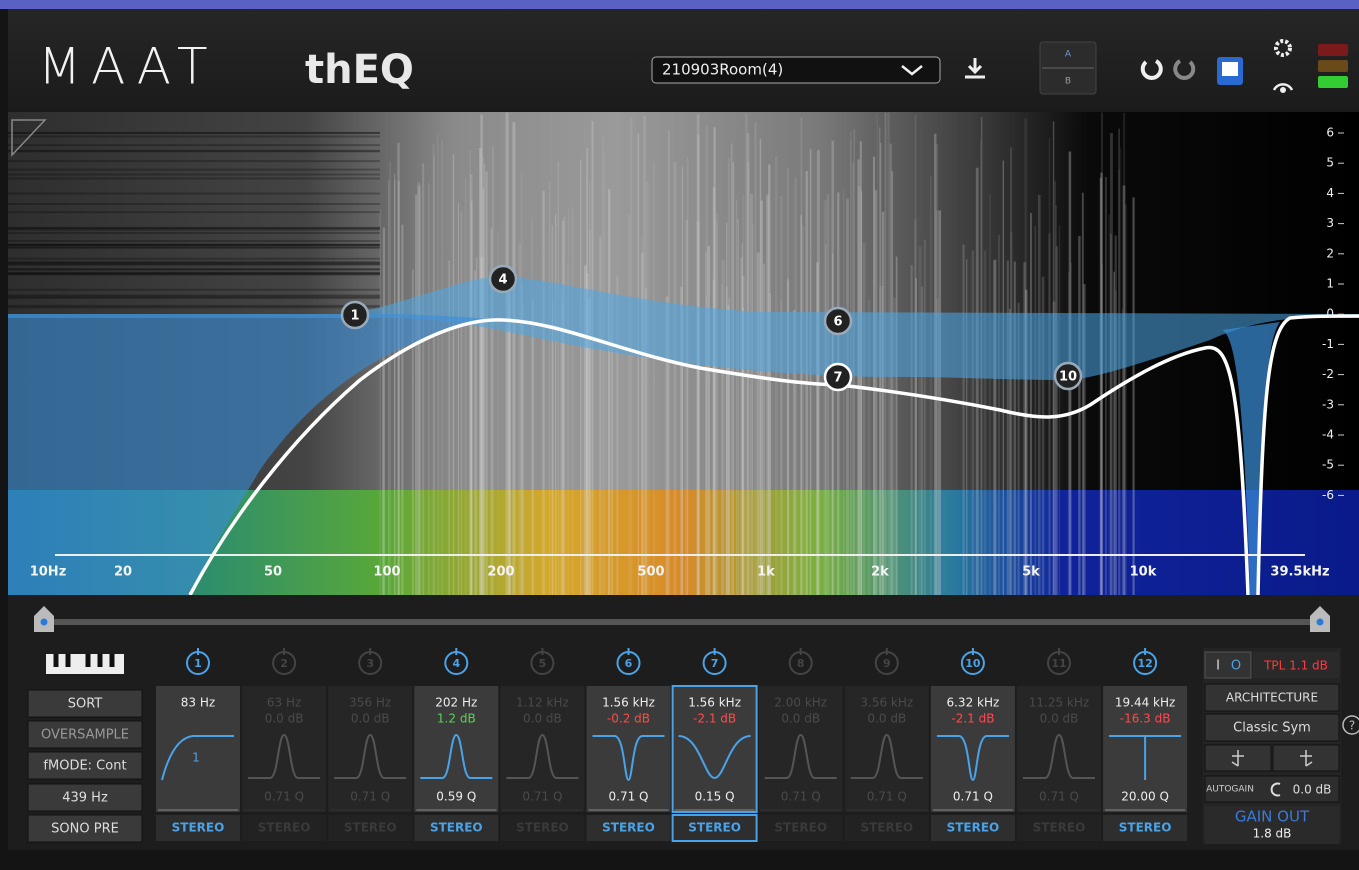 The image size is (1359, 870). Describe the element at coordinates (1236, 666) in the screenshot. I see `io-out: O` at that location.